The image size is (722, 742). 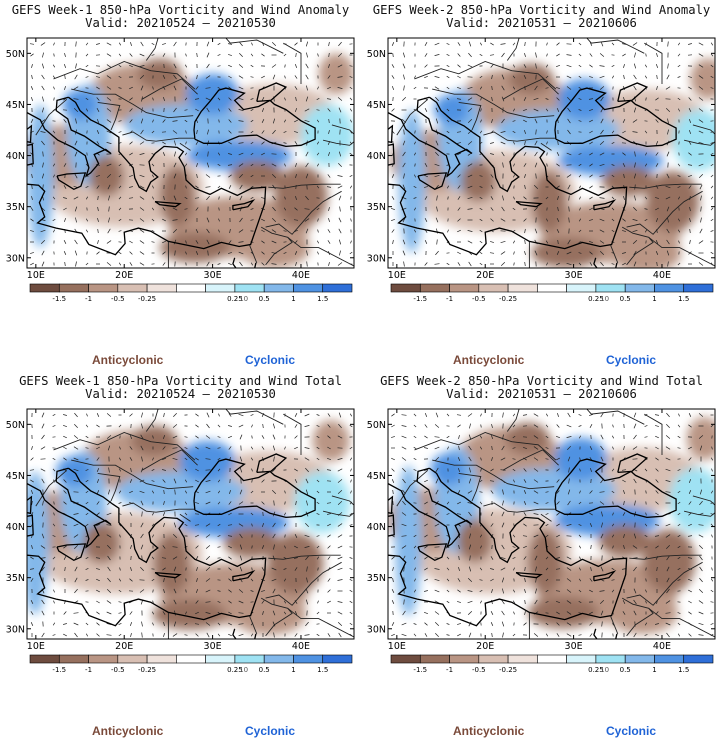 What do you see at coordinates (36, 646) in the screenshot?
I see `lon-label: 10E` at bounding box center [36, 646].